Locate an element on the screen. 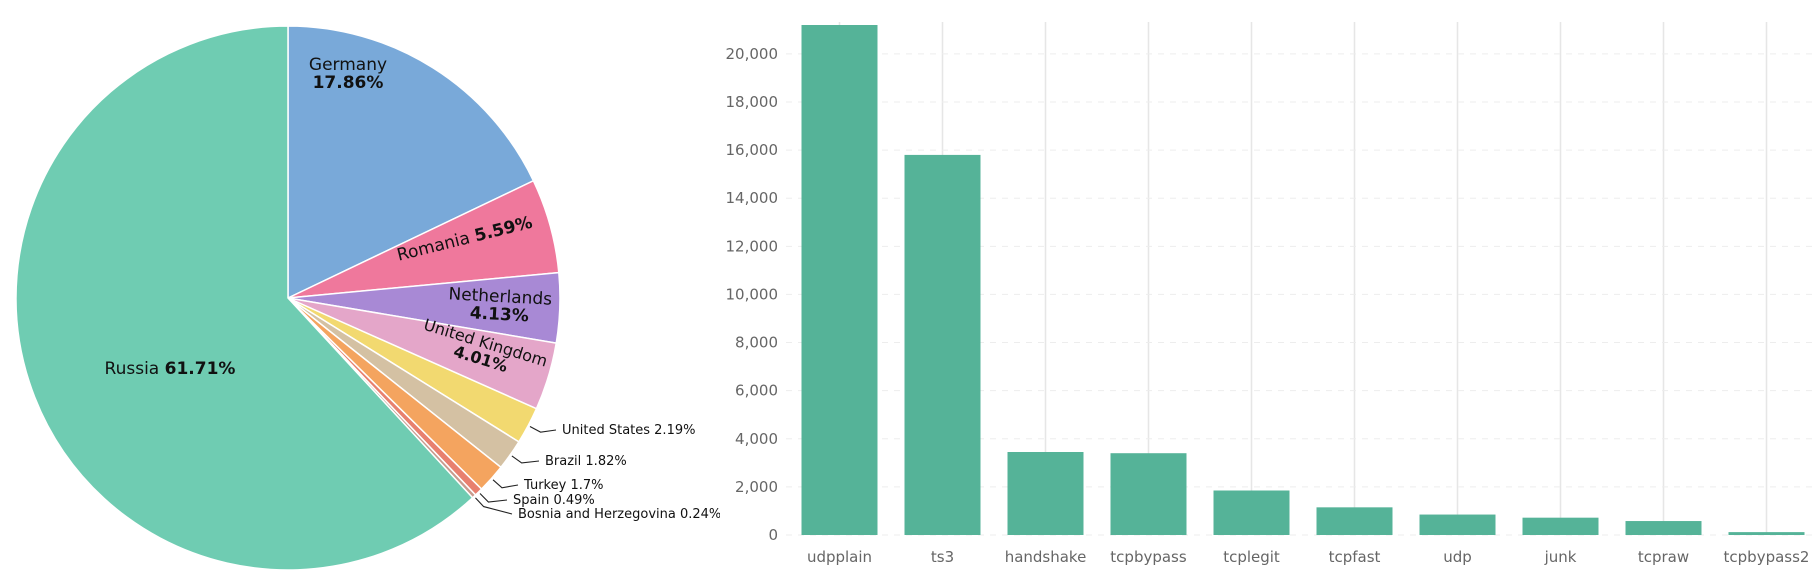  svg-text: Turkey 1.7% is located at coordinates (563, 485).